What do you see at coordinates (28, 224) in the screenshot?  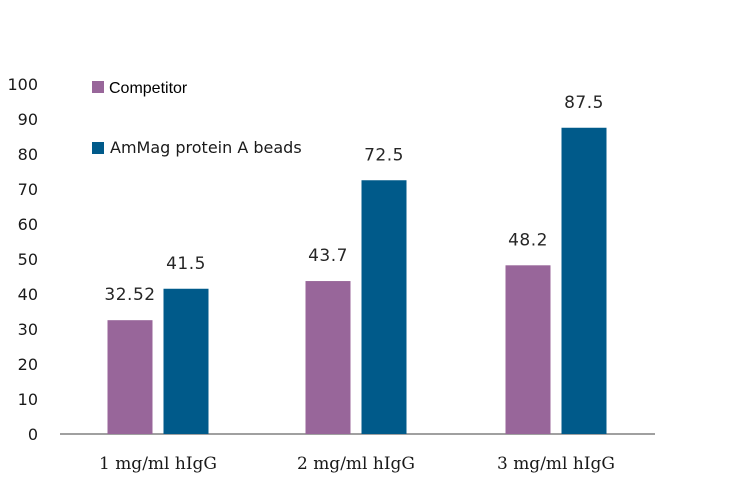 I see `y-tick-label-60: 60` at bounding box center [28, 224].